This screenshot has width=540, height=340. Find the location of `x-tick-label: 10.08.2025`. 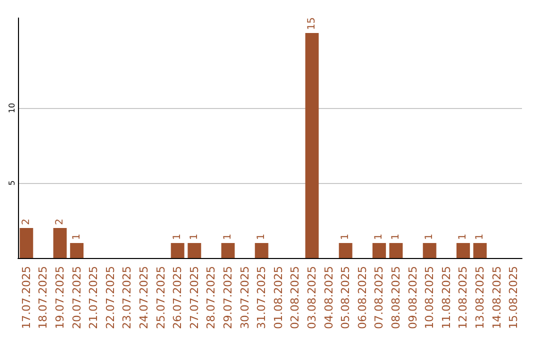

x-tick-label: 10.08.2025 is located at coordinates (429, 298).